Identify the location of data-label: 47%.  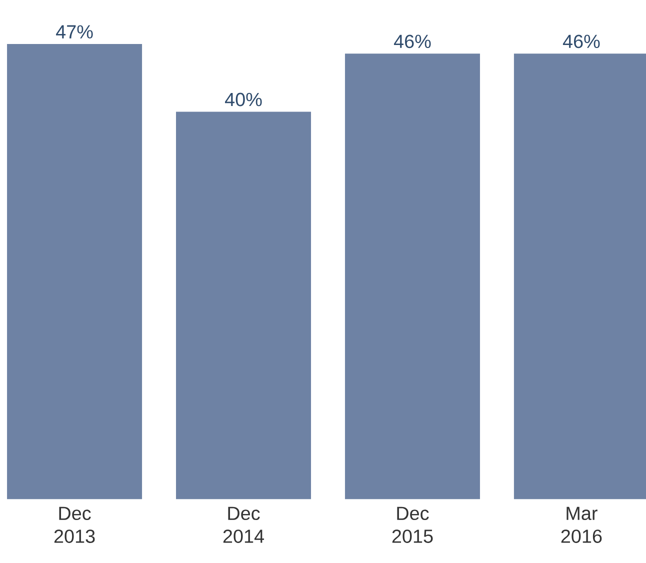
(74, 31).